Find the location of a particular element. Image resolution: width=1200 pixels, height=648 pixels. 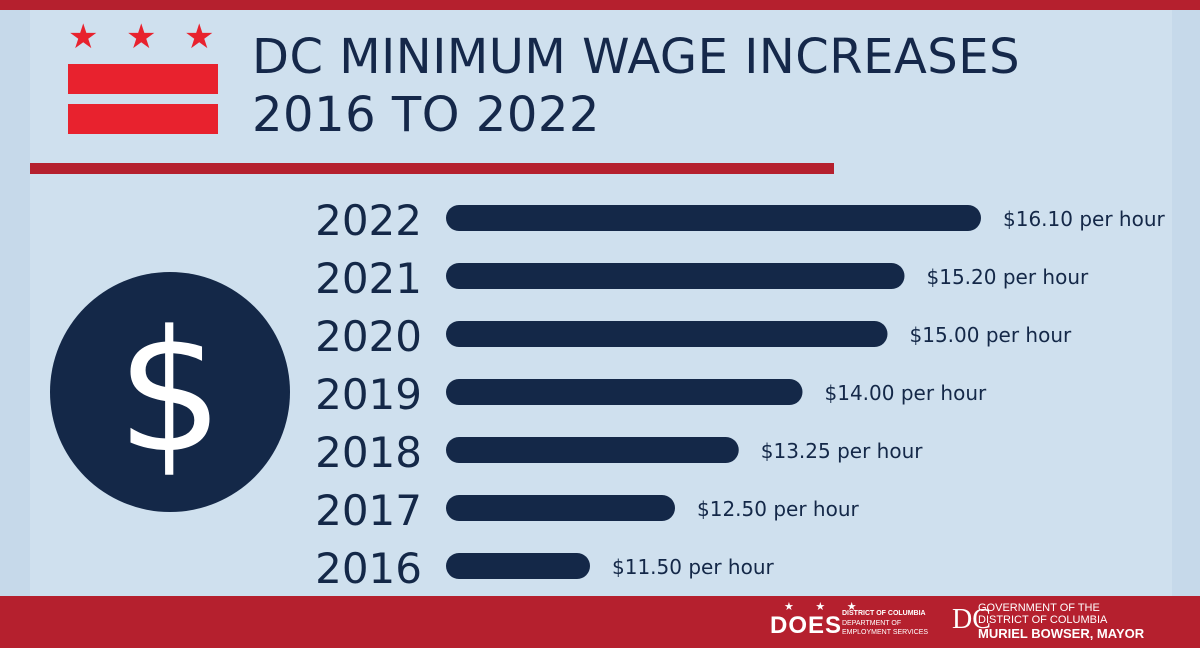

title-line-2: 2016 TO 2022 is located at coordinates (426, 115).